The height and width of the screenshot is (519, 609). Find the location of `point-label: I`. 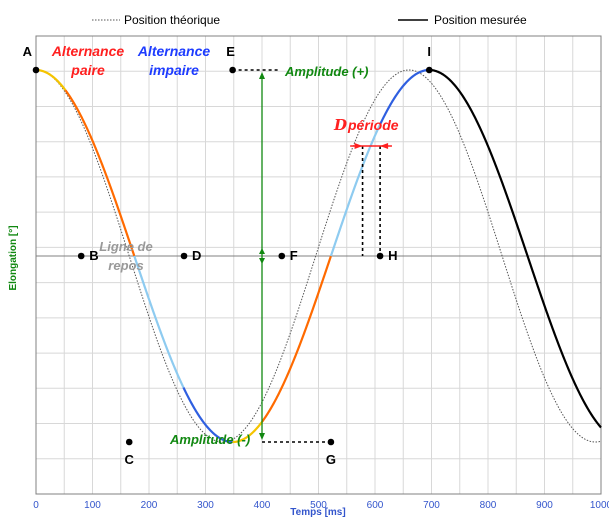

point-label: I is located at coordinates (429, 51).